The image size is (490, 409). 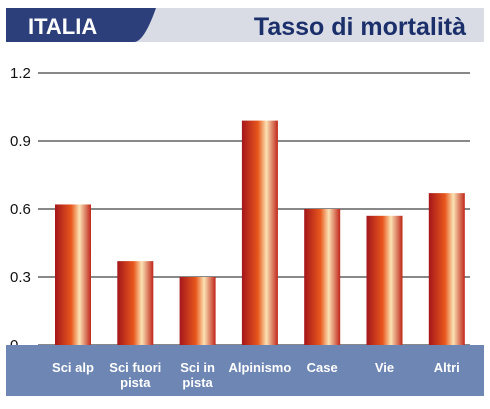 I want to click on header-left-tab, so click(x=81, y=25).